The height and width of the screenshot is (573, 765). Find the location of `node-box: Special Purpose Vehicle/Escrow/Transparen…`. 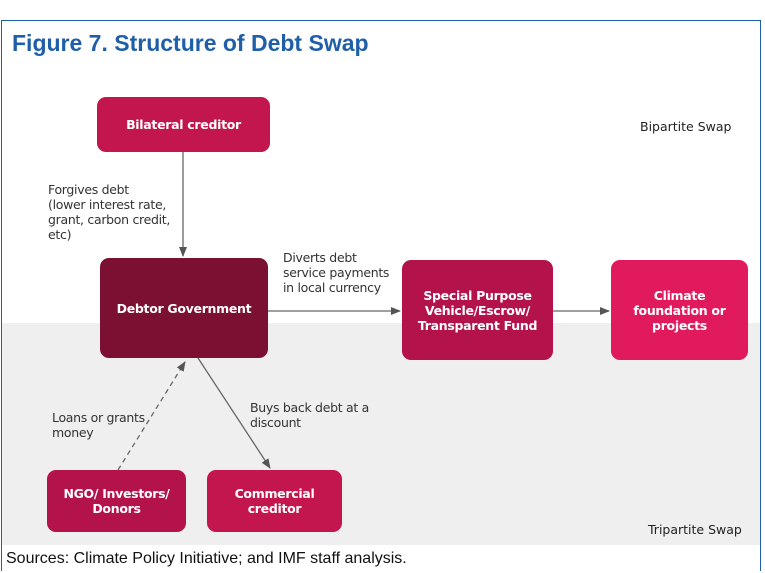

node-box: Special Purpose Vehicle/Escrow/Transparen… is located at coordinates (477, 310).